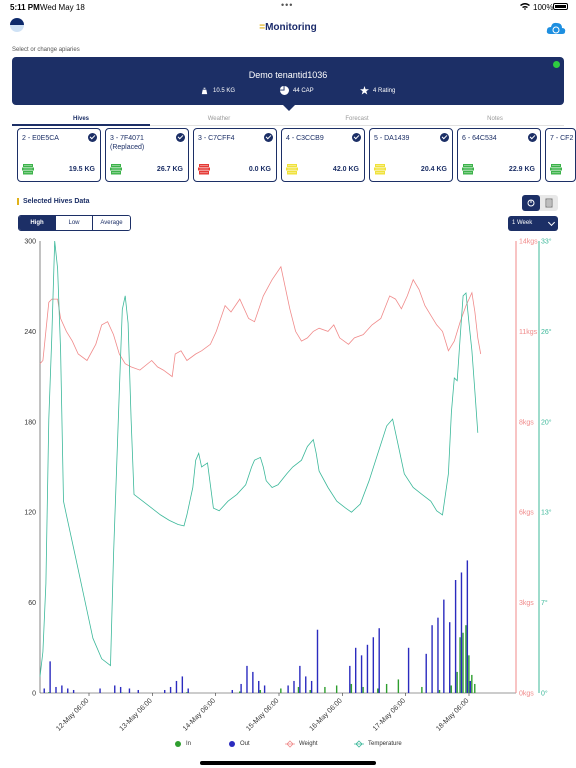  Describe the element at coordinates (526, 603) in the screenshot. I see `weight-axis-tick-label: 3kgs` at that location.